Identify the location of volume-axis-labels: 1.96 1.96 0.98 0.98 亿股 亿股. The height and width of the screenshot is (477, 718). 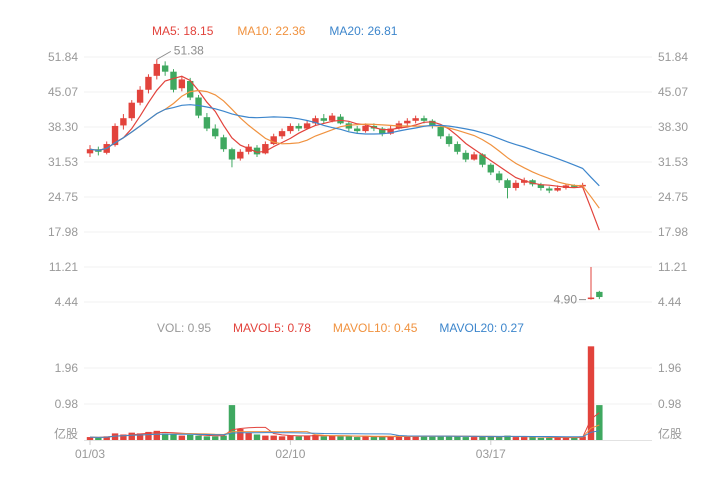
(368, 401).